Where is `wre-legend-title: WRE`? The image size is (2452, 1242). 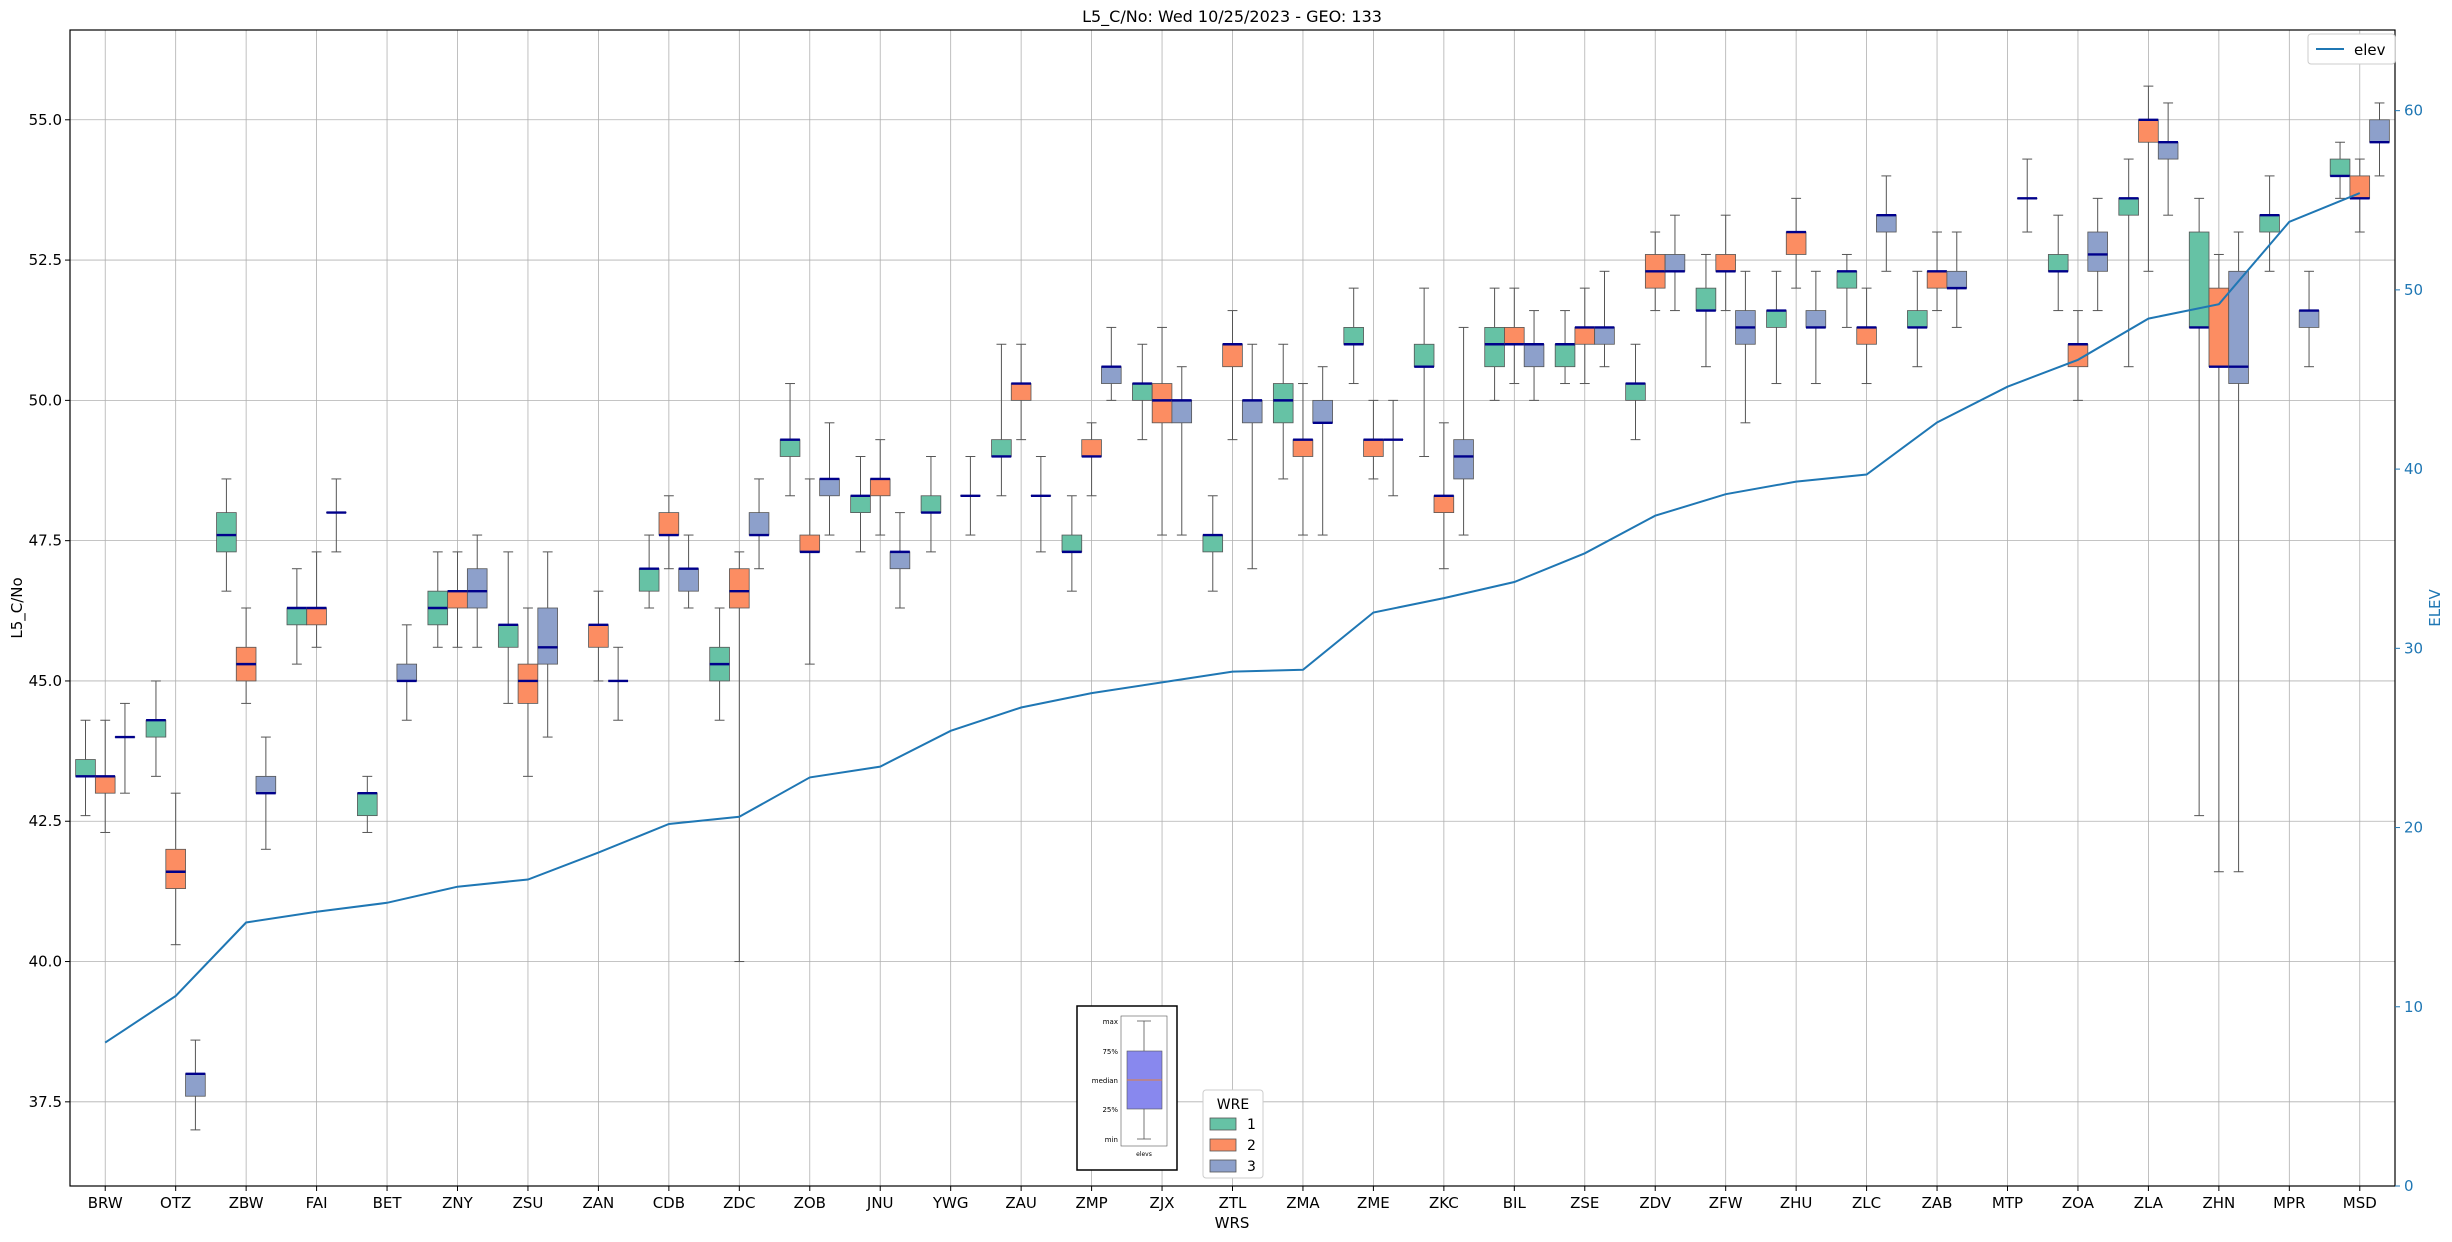
wre-legend-title: WRE is located at coordinates (1233, 1105).